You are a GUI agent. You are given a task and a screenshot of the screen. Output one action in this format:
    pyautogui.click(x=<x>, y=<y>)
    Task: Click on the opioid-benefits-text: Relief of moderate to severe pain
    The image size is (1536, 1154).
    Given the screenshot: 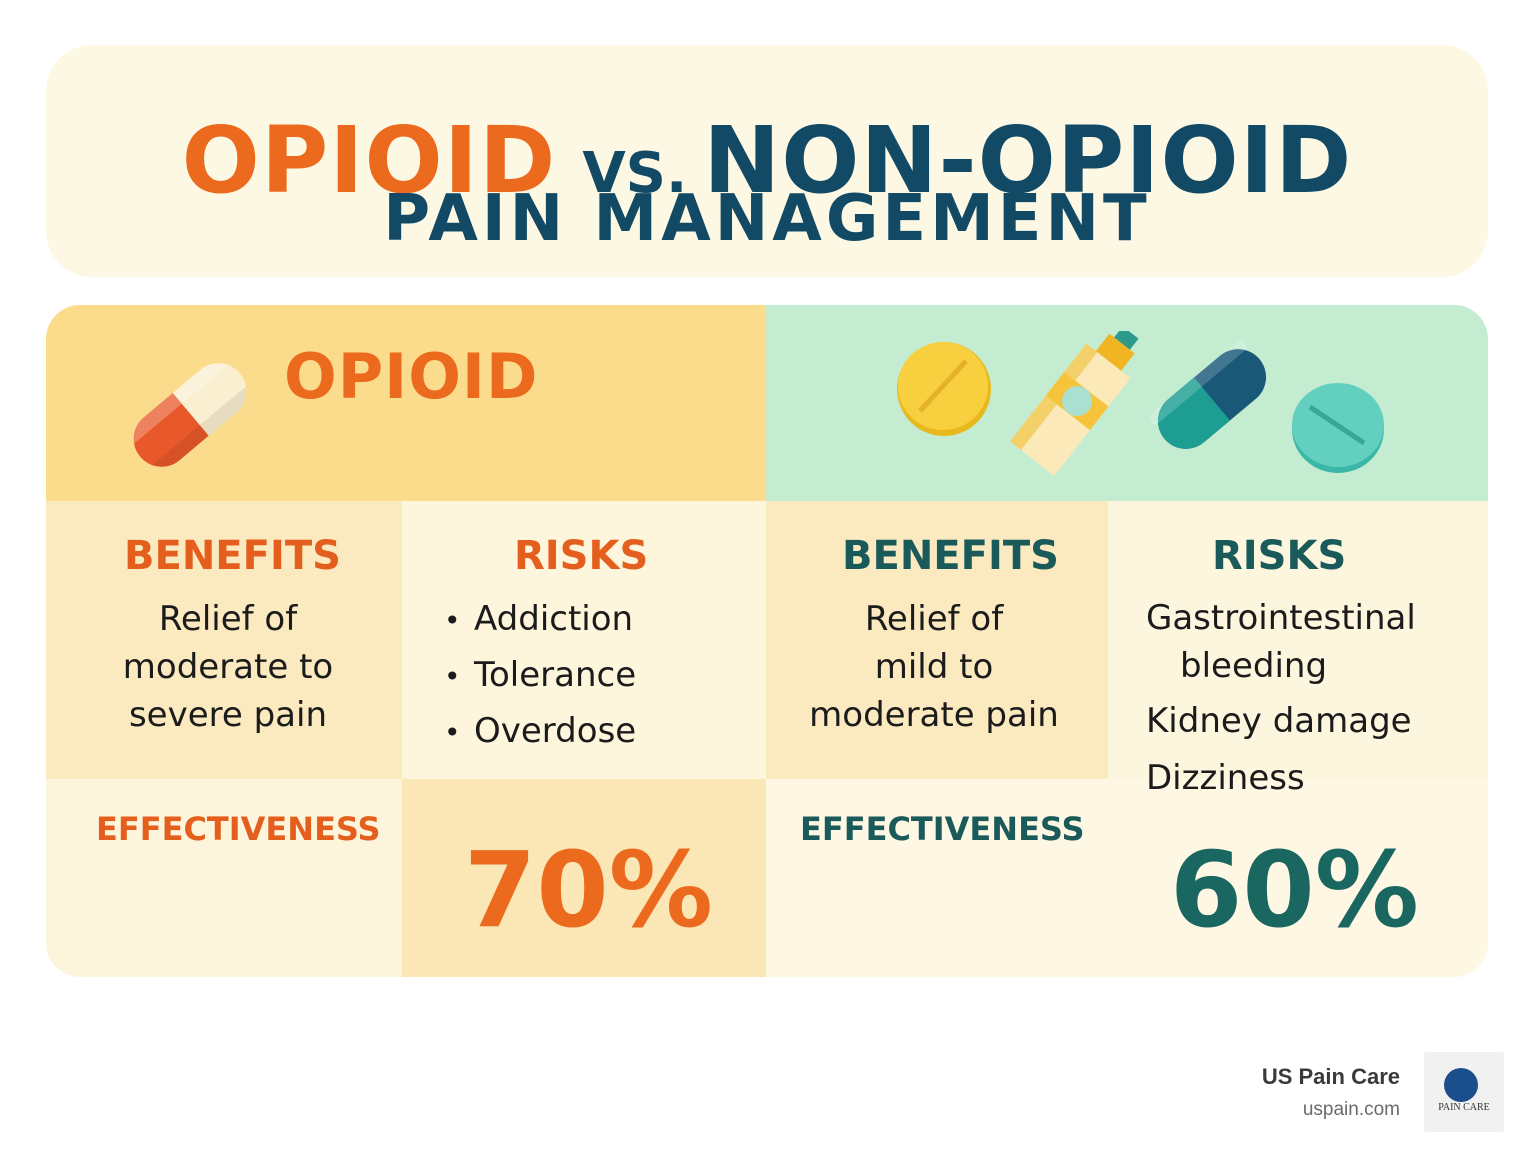 What is the action you would take?
    pyautogui.click(x=228, y=667)
    